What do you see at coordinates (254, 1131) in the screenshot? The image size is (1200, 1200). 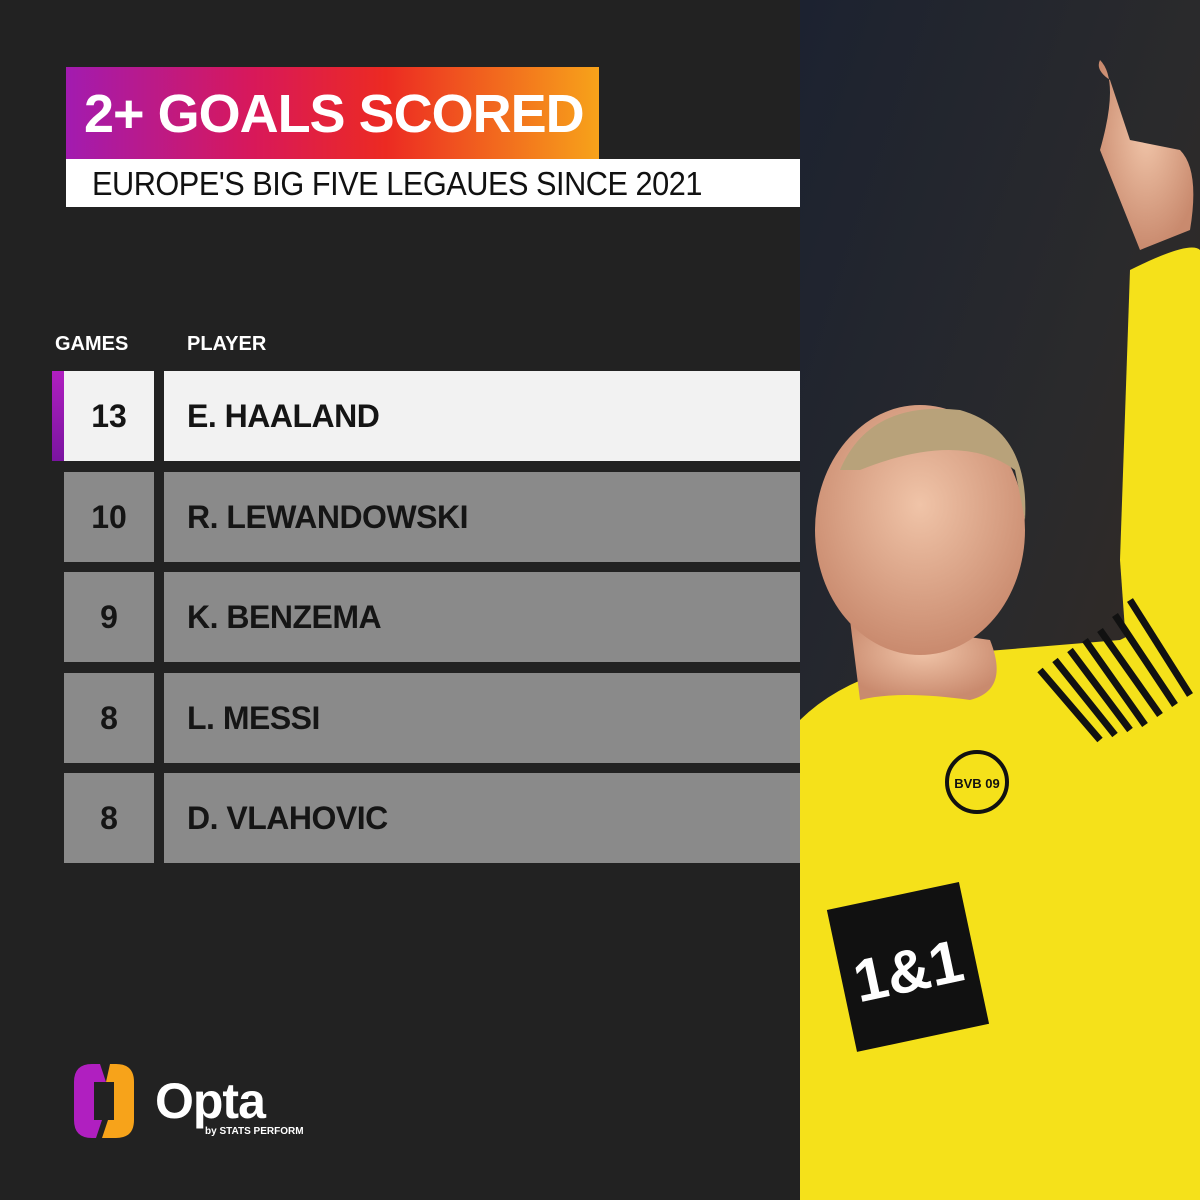 I see `opta-logo-subtext: by STATS PERFORM` at bounding box center [254, 1131].